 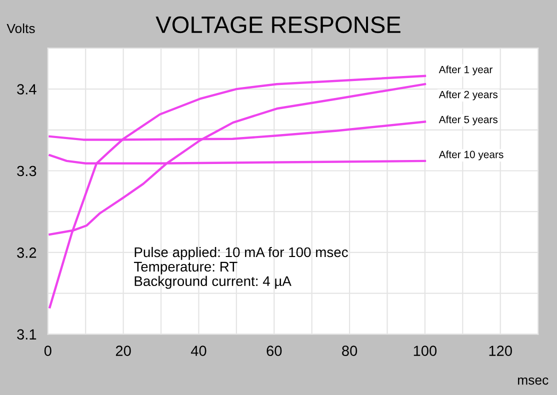 What do you see at coordinates (500, 351) in the screenshot?
I see `x-tick-label: 120` at bounding box center [500, 351].